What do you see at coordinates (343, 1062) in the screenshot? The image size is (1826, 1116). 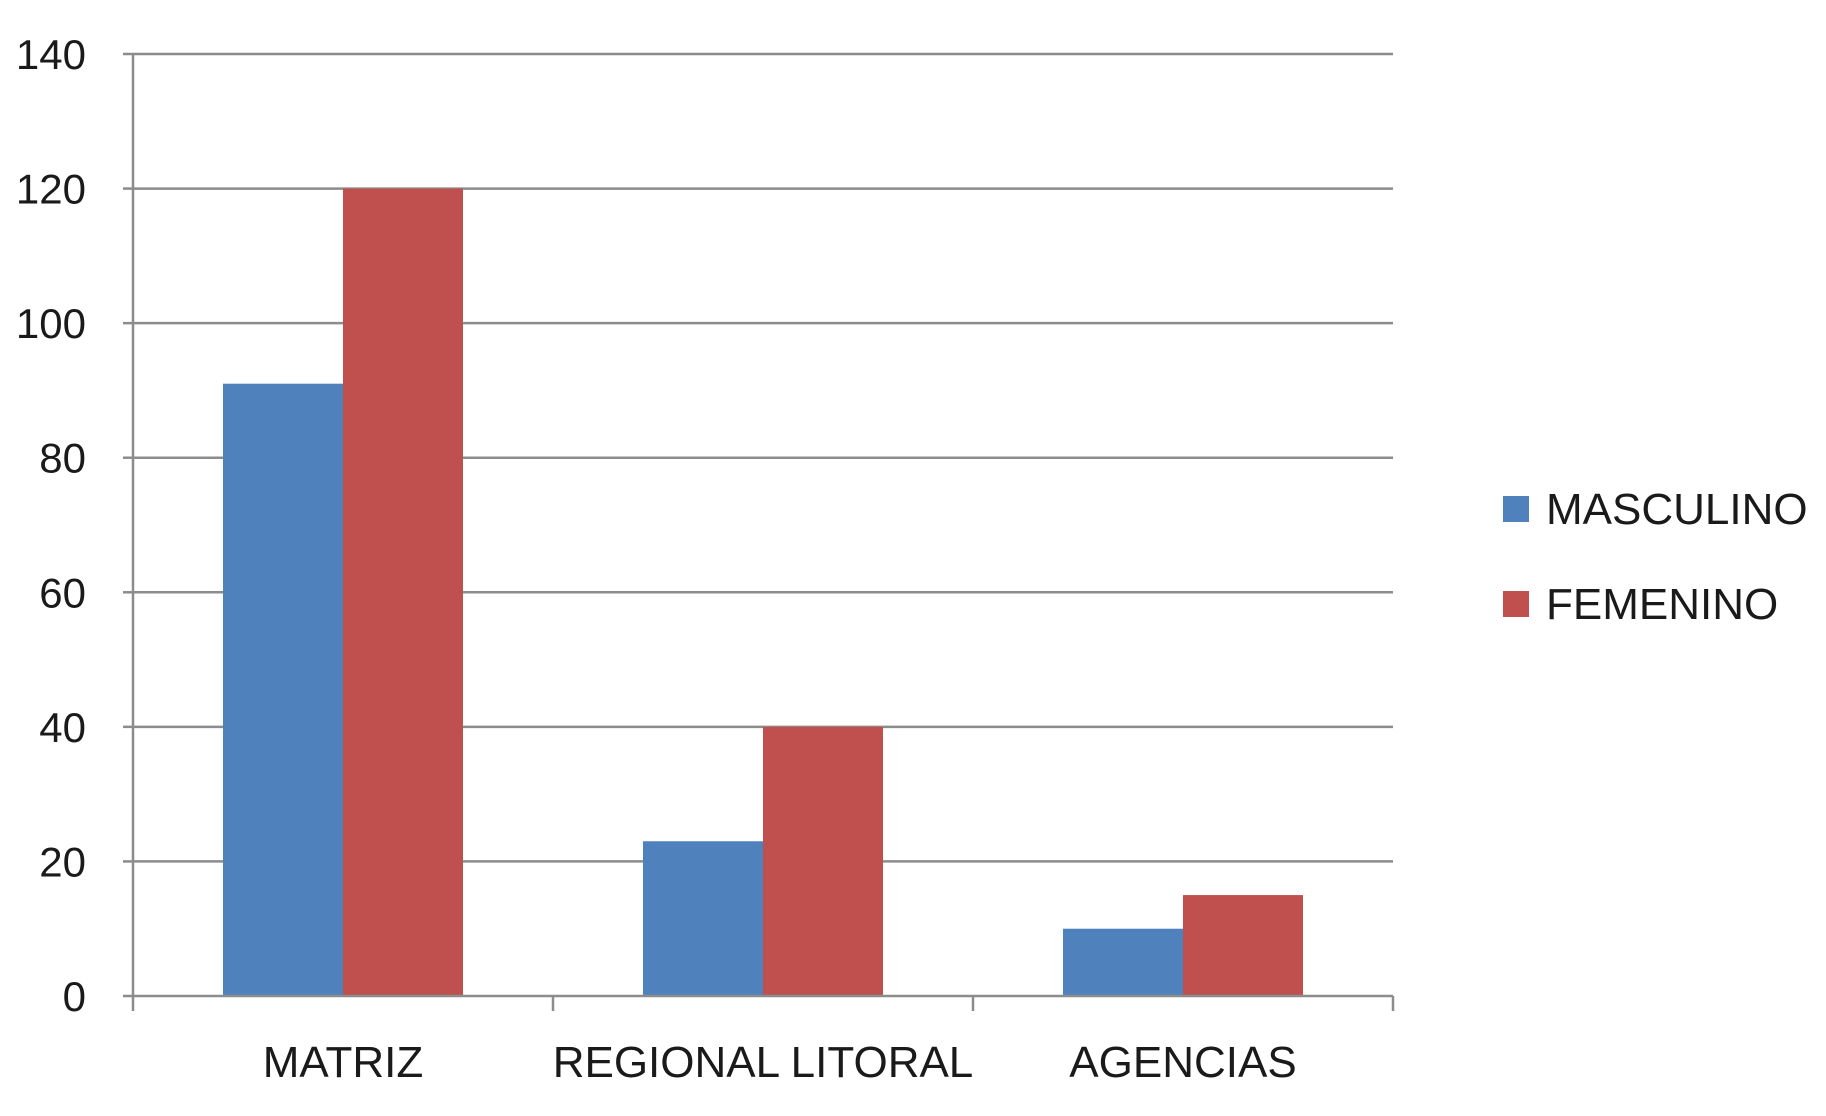 I see `x-category-label: MATRIZ` at bounding box center [343, 1062].